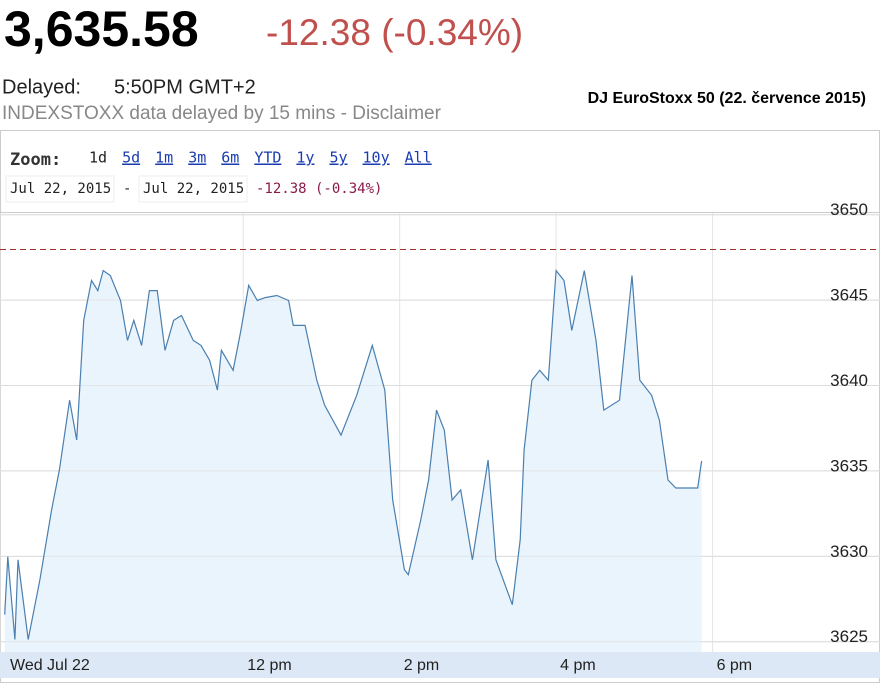  I want to click on x-tick-label: 2 pm, so click(422, 665).